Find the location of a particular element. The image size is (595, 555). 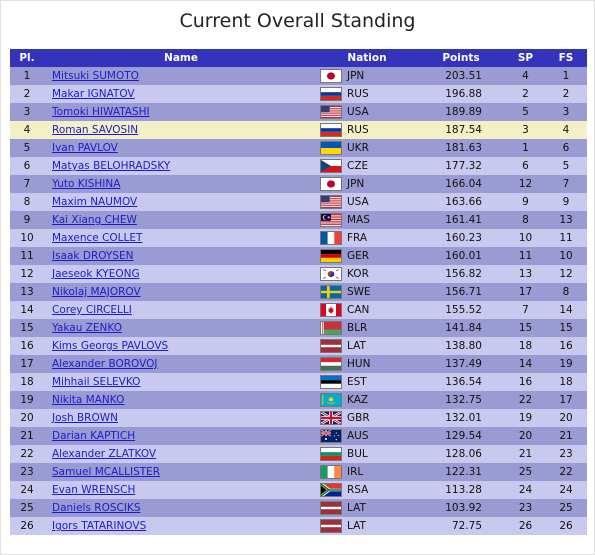

nation-cell: JPN is located at coordinates (367, 76).